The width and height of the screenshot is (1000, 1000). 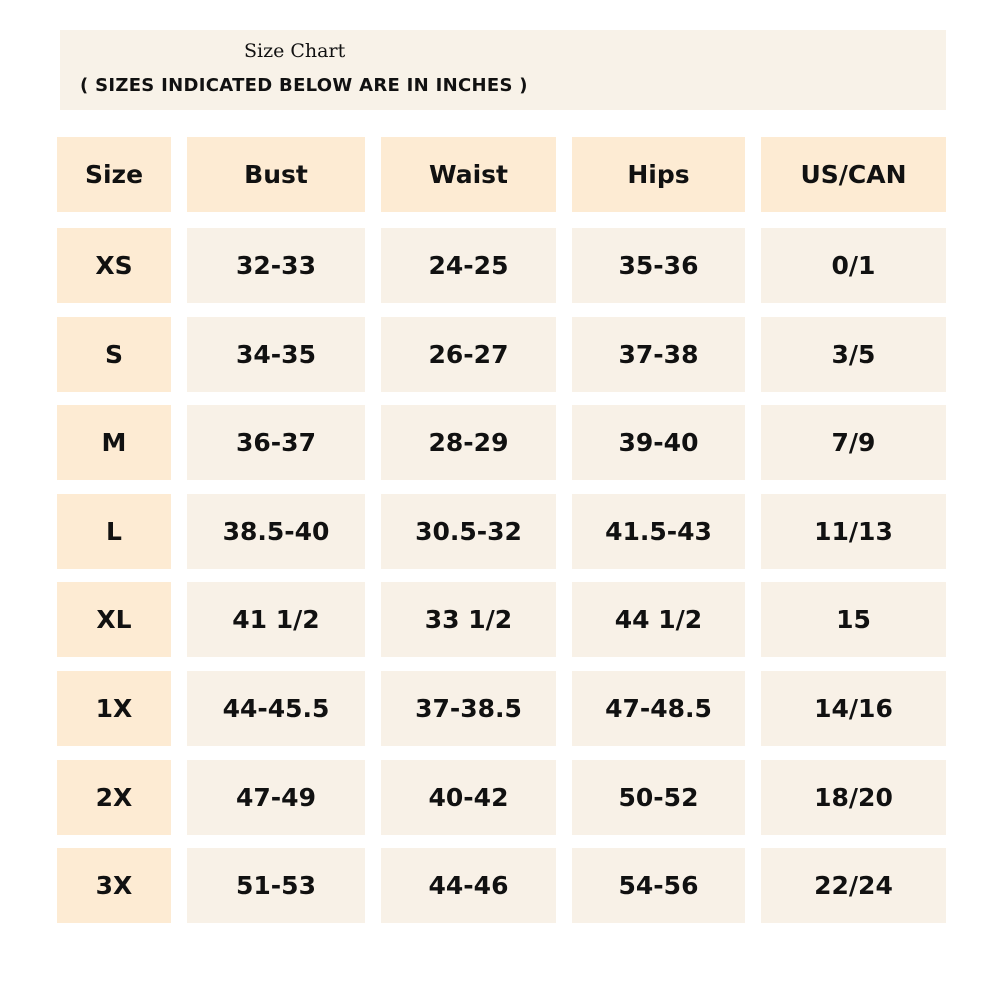 What do you see at coordinates (276, 174) in the screenshot?
I see `column-header-bust: Bust` at bounding box center [276, 174].